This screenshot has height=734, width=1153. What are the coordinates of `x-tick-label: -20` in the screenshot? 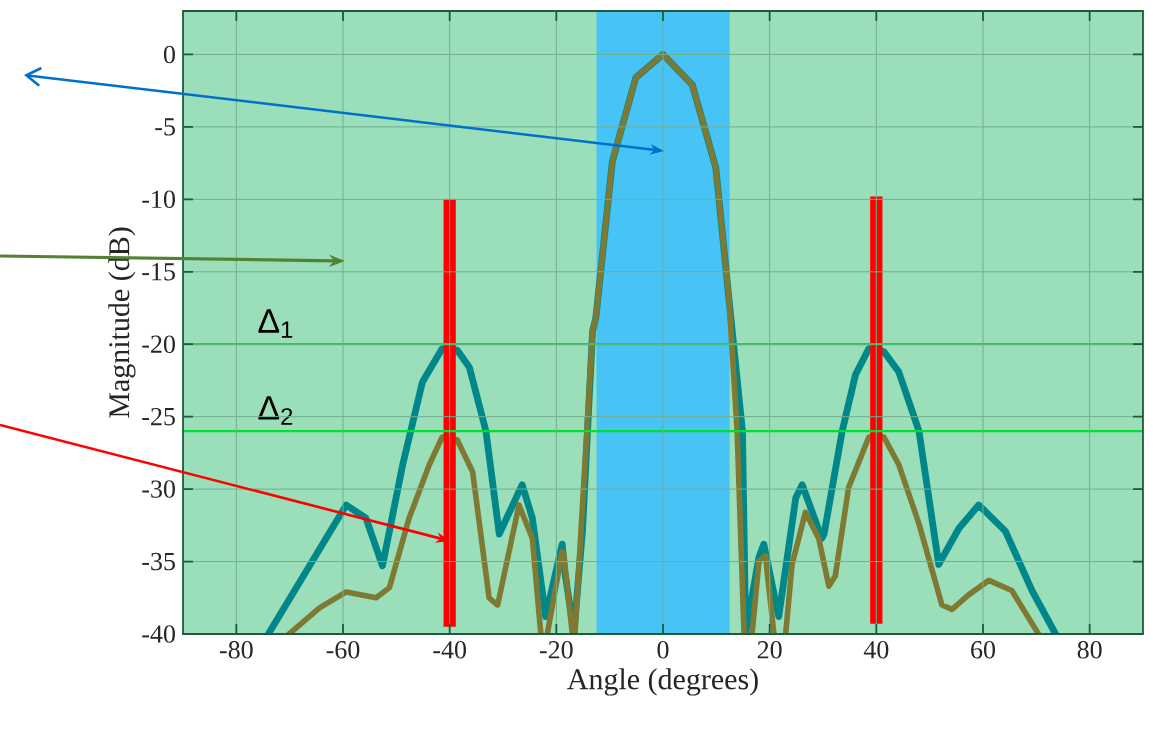 It's located at (556, 650).